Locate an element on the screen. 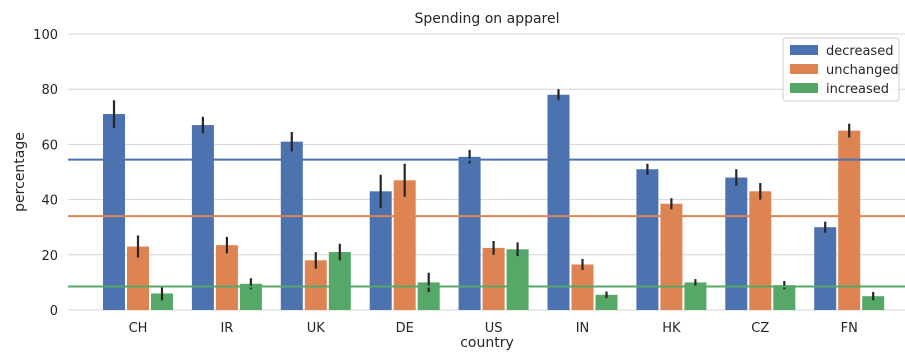 Image resolution: width=905 pixels, height=354 pixels. bar-increased-HK is located at coordinates (695, 296).